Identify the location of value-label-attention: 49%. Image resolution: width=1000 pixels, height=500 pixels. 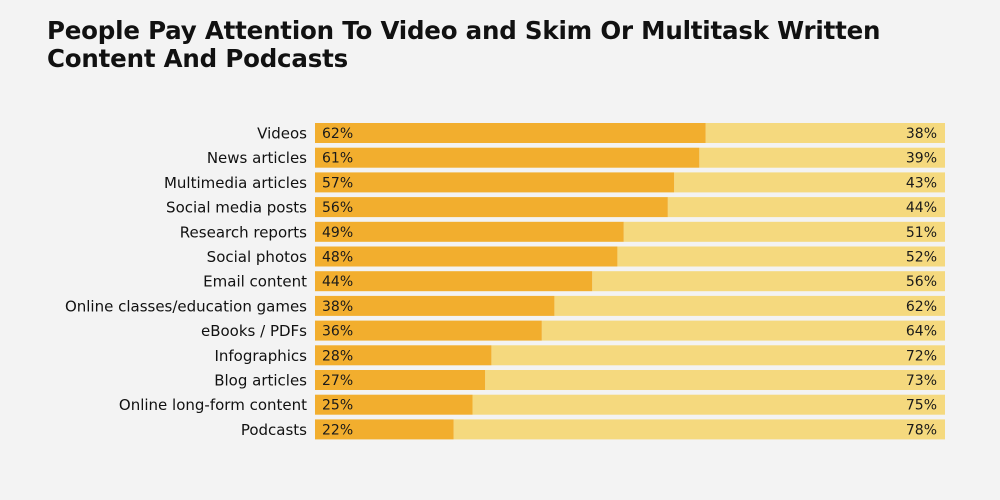
(337, 233).